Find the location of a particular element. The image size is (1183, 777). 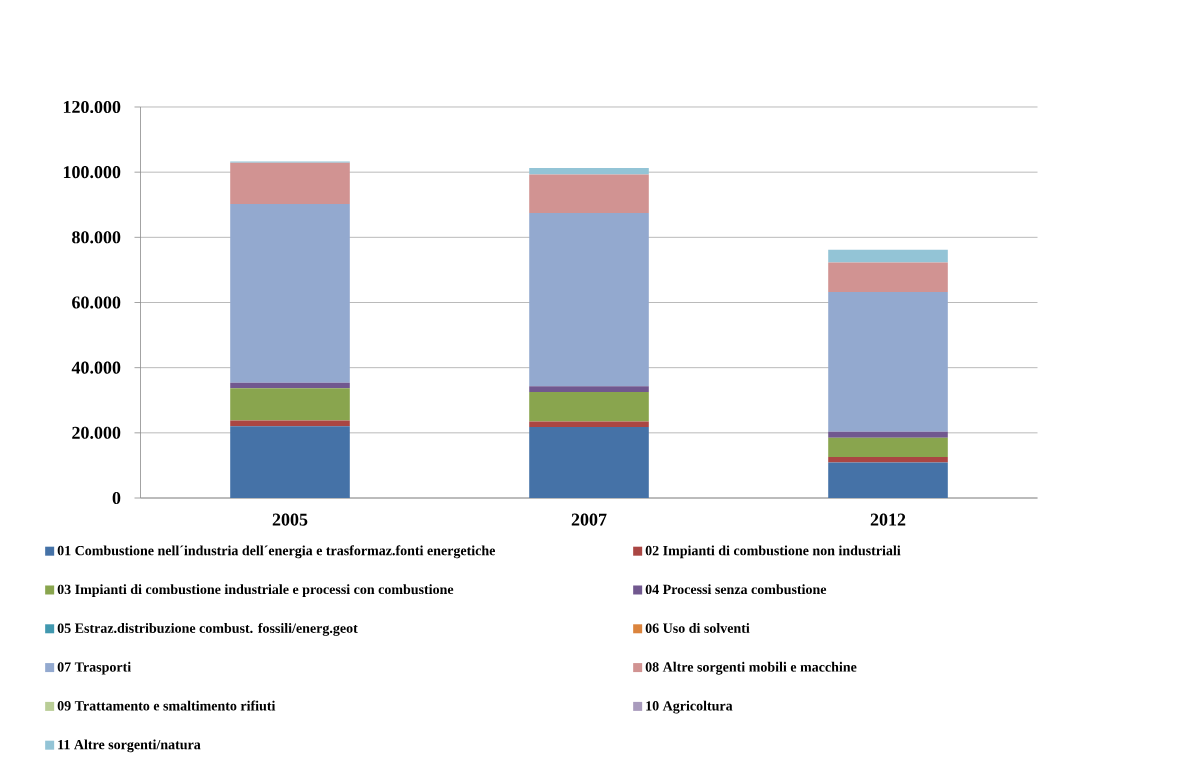

legend-label: 01 Combustione nell´industria dell´energia e trasformaz.fonti energetiche is located at coordinates (276, 552).